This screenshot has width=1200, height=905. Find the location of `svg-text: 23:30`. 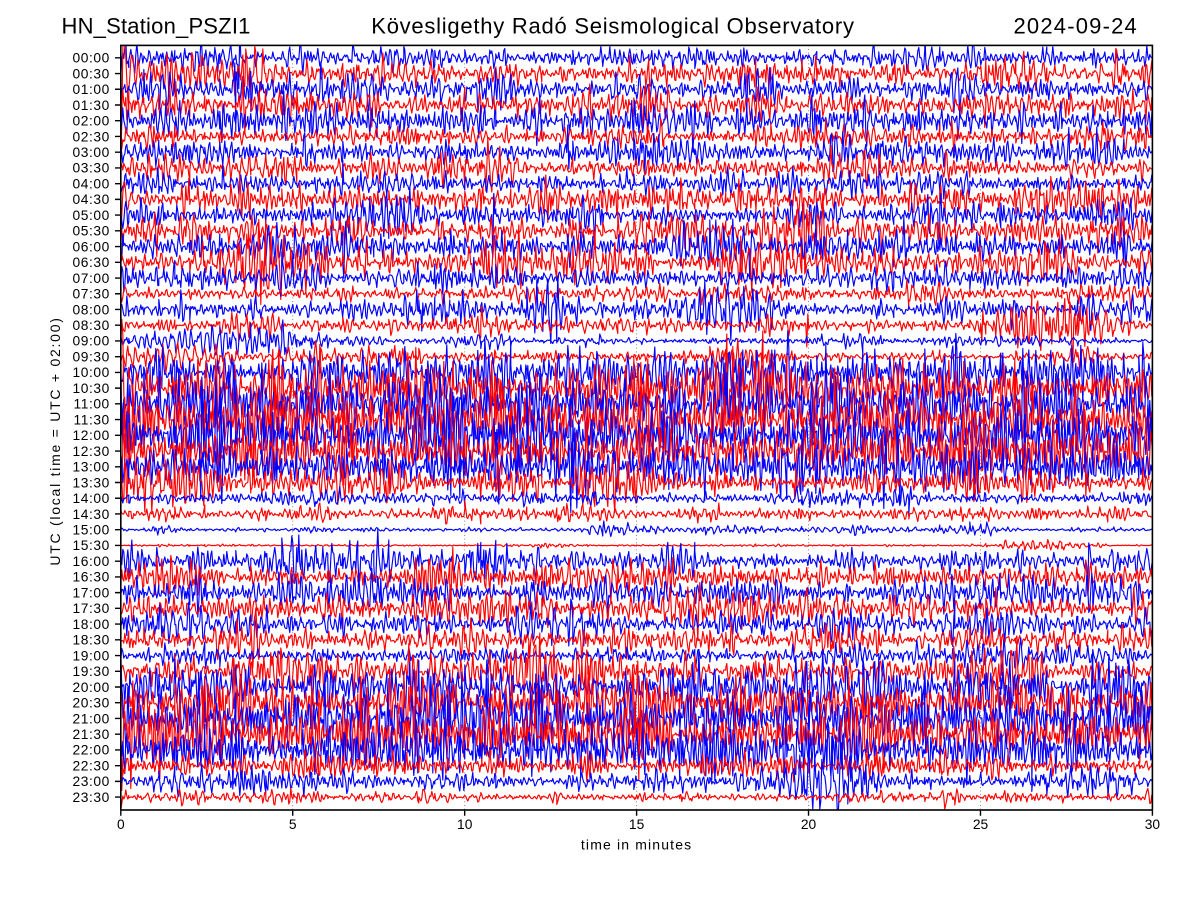

svg-text: 23:30 is located at coordinates (91, 797).